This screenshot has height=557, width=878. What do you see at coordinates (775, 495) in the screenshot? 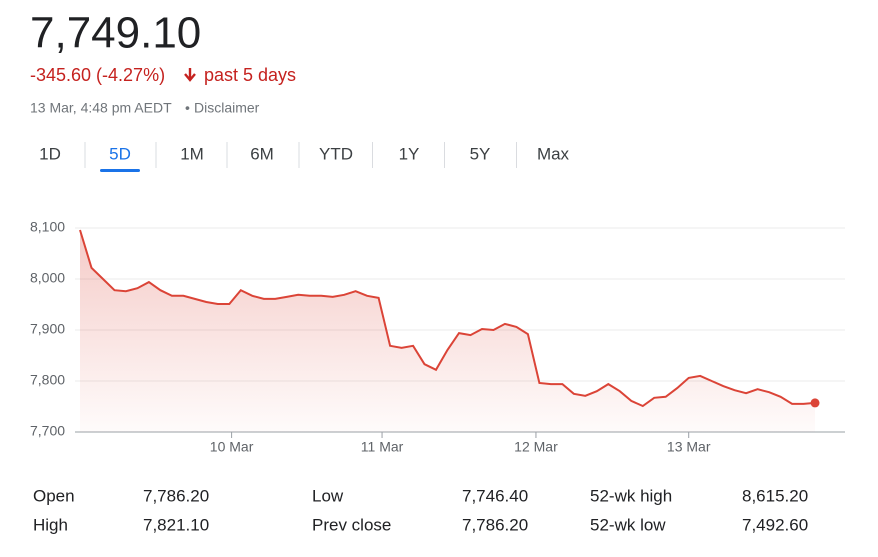
I see `stat-value: 8,615.20` at bounding box center [775, 495].